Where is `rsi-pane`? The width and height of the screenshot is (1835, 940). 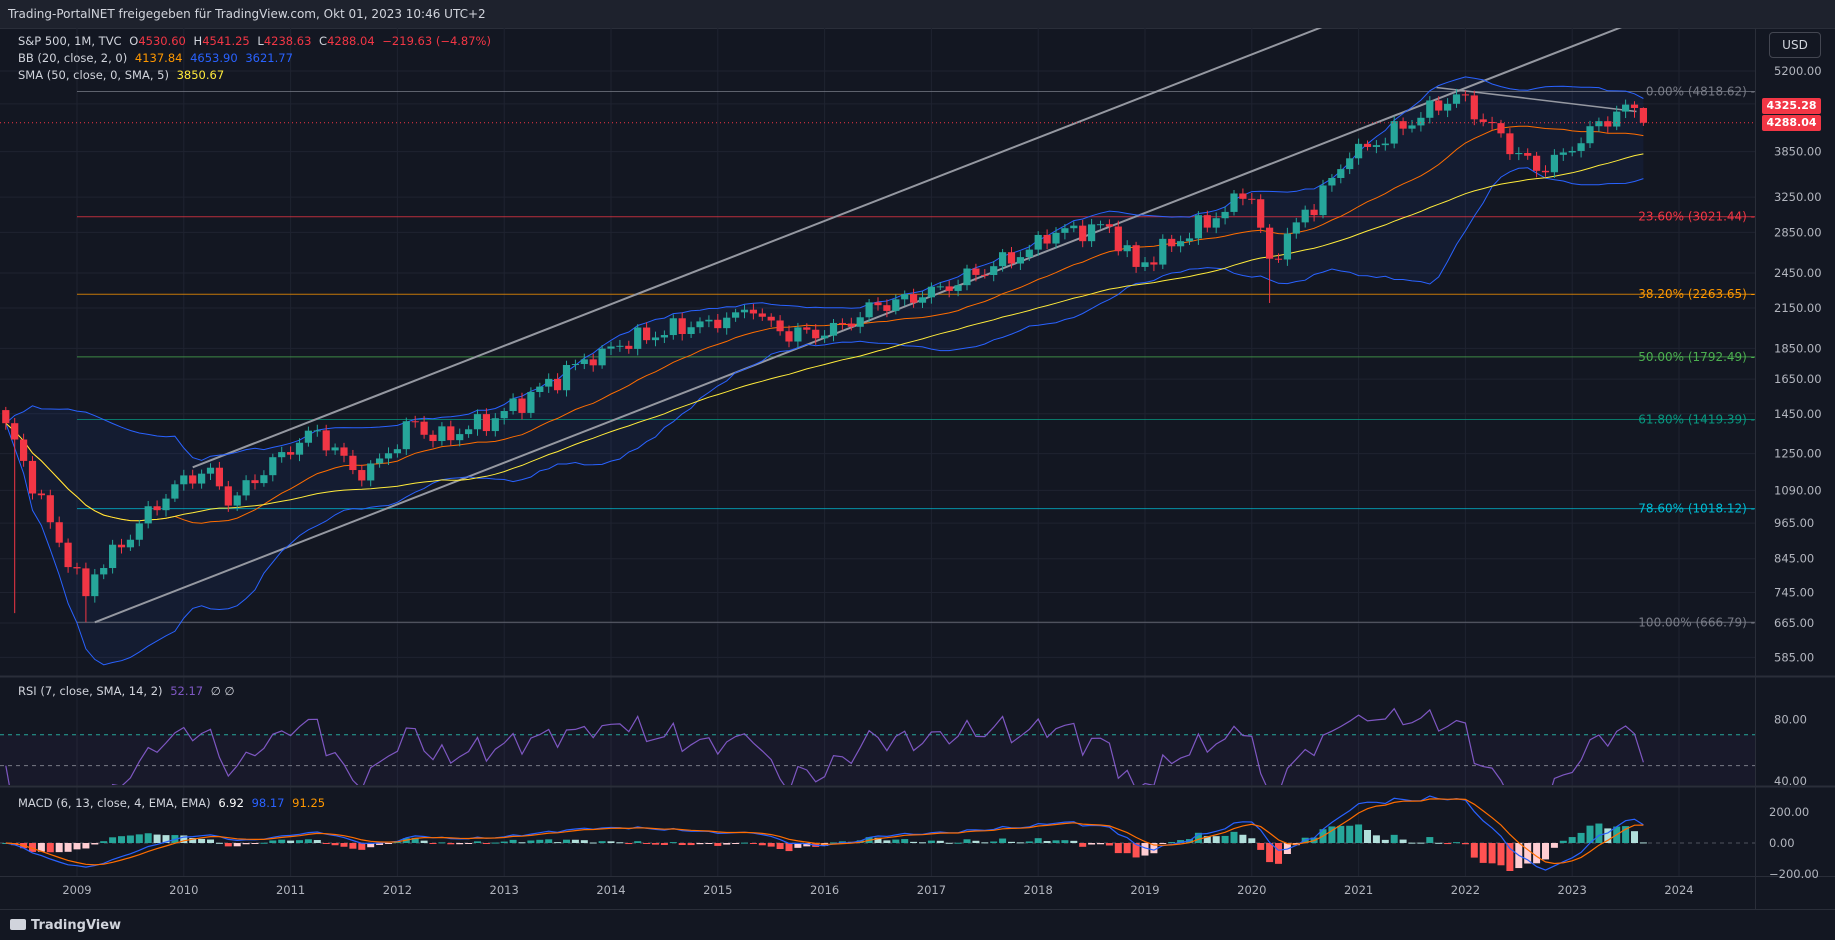 rsi-pane is located at coordinates (877, 761).